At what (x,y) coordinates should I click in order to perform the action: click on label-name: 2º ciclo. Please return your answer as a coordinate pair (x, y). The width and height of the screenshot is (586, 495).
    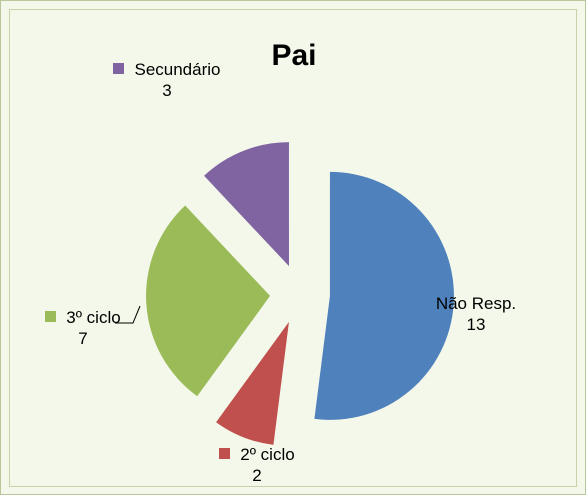
    Looking at the image, I should click on (267, 454).